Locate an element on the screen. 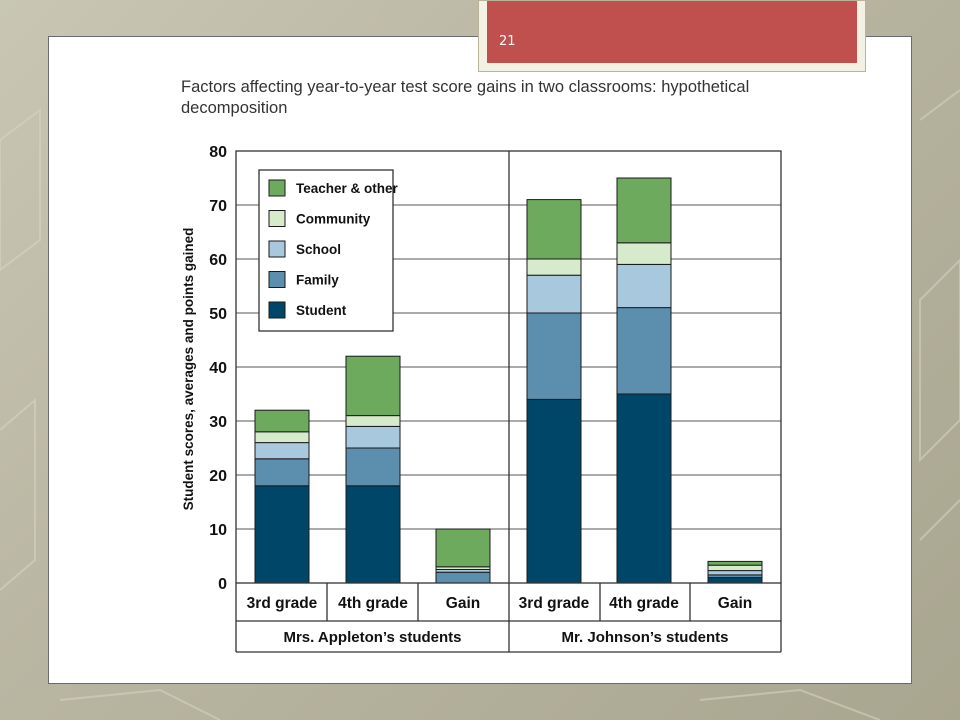  legend-label: Family is located at coordinates (317, 280).